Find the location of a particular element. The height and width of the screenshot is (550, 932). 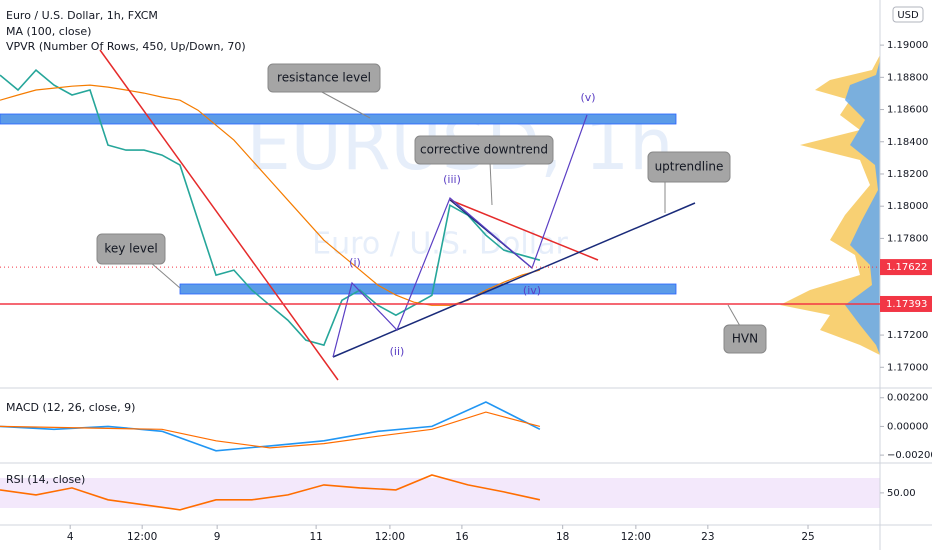

wave-path is located at coordinates (460, 236).